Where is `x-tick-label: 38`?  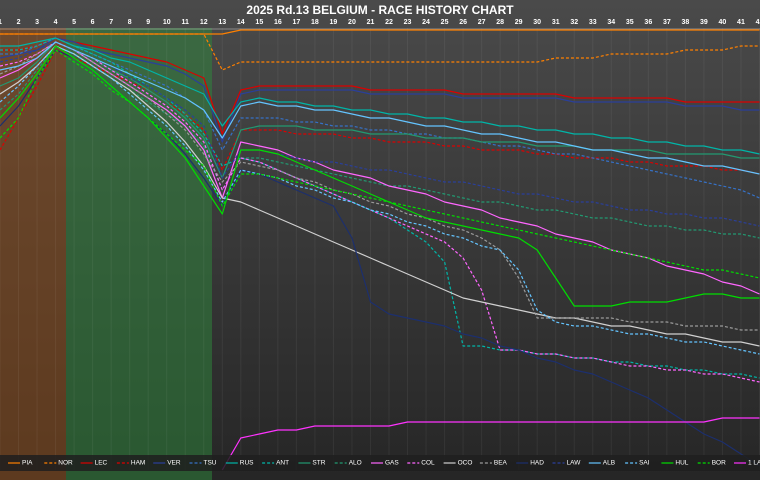
x-tick-label: 38 is located at coordinates (685, 22).